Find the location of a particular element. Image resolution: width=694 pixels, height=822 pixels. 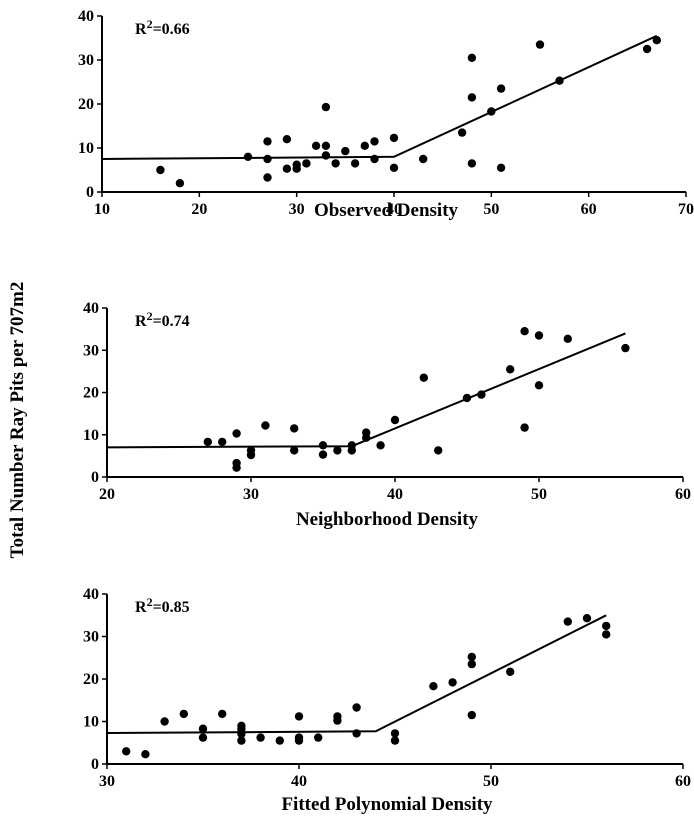

x-tick-label: 70 is located at coordinates (686, 209).